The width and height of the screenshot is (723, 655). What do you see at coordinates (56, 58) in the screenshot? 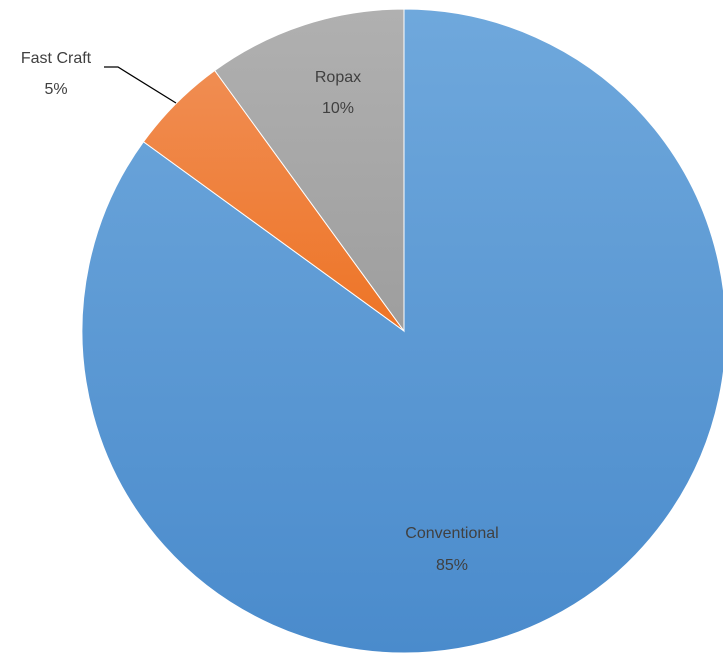
I see `slice-label-fast-craft-name: Fast Craft` at bounding box center [56, 58].